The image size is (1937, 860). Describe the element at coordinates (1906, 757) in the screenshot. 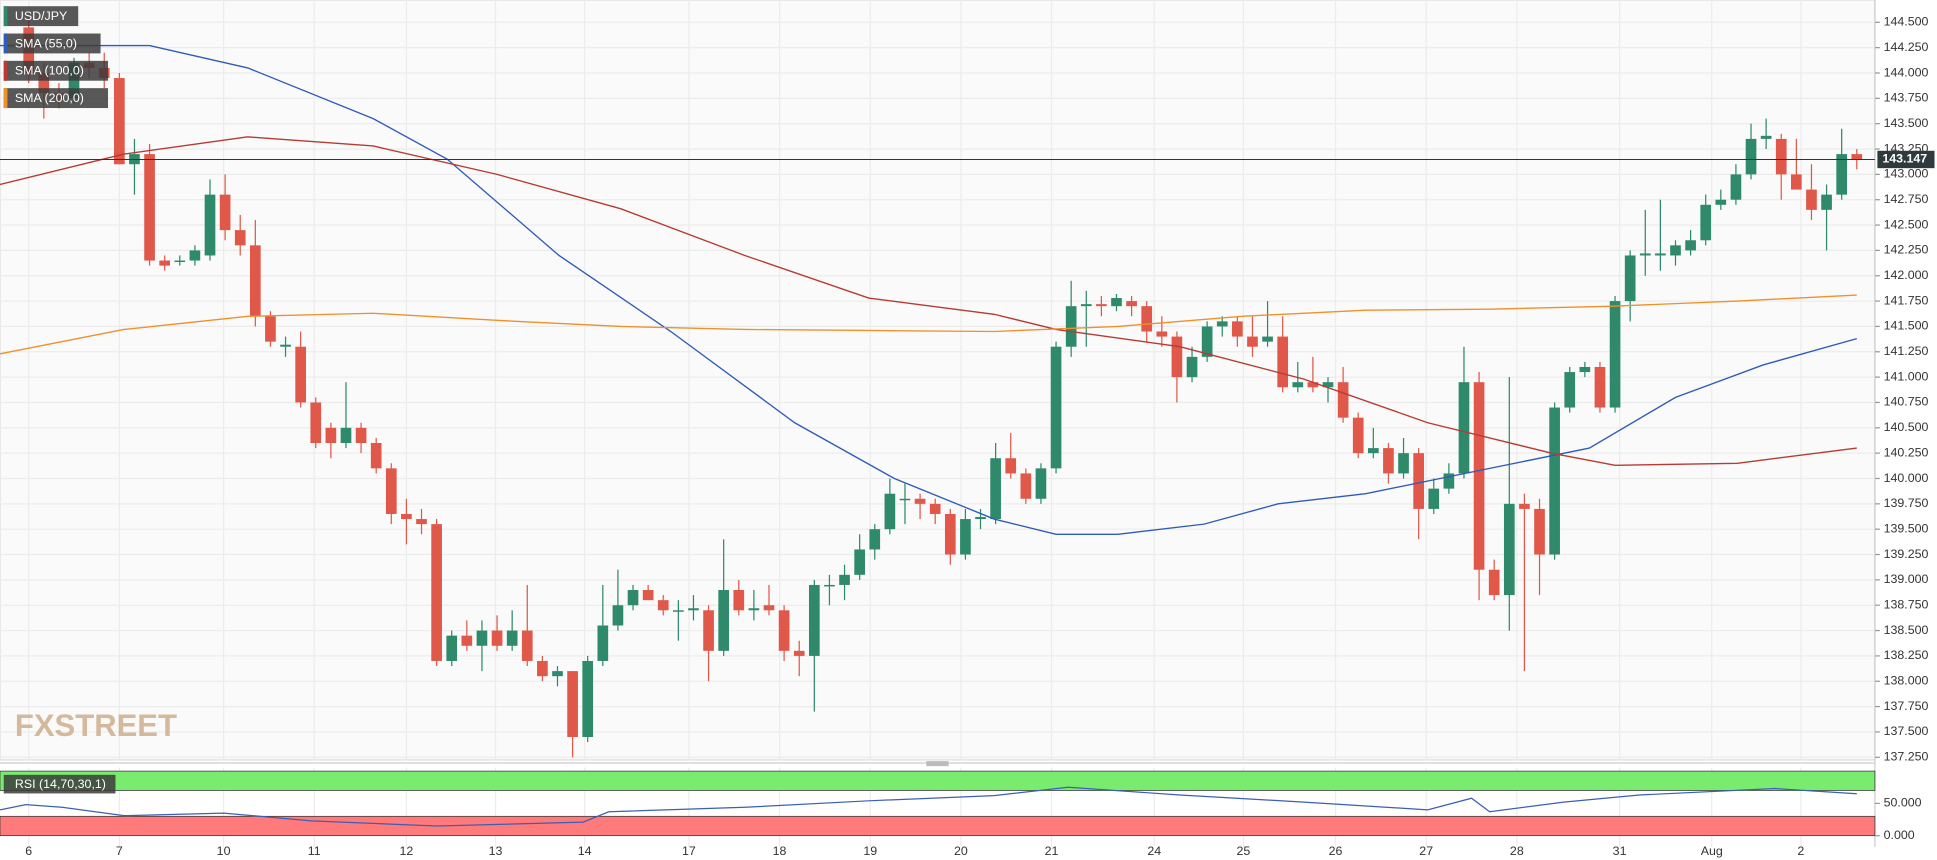

I see `y-tick-label: 137.250` at that location.